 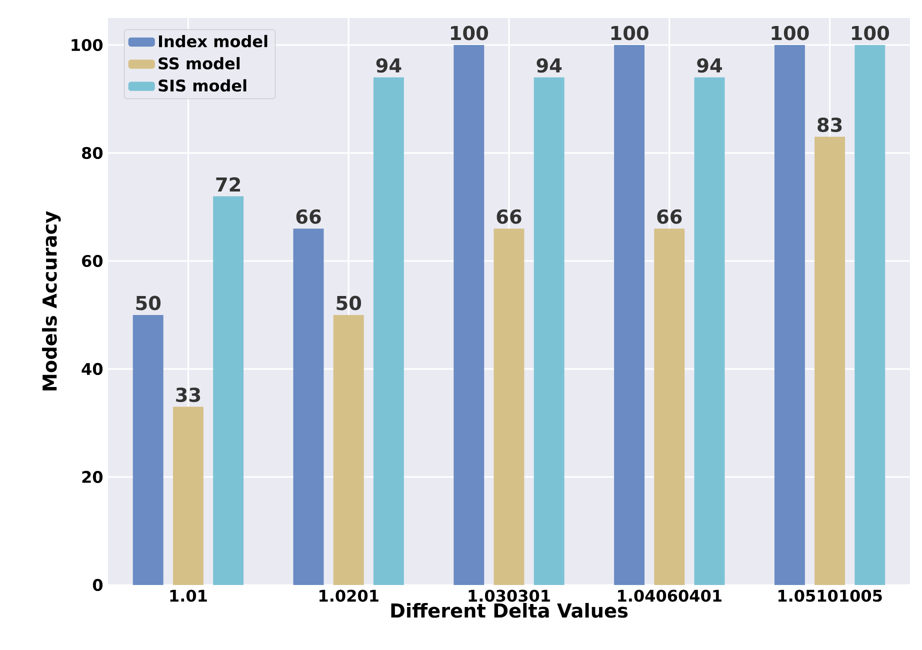 I want to click on x-tick-label: 1.01, so click(x=188, y=596).